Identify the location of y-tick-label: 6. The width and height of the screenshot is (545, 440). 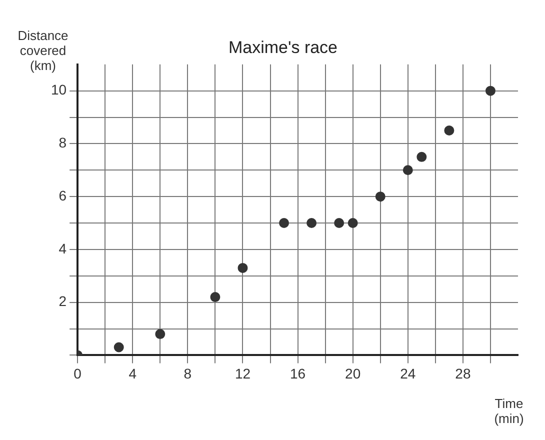
(62, 195).